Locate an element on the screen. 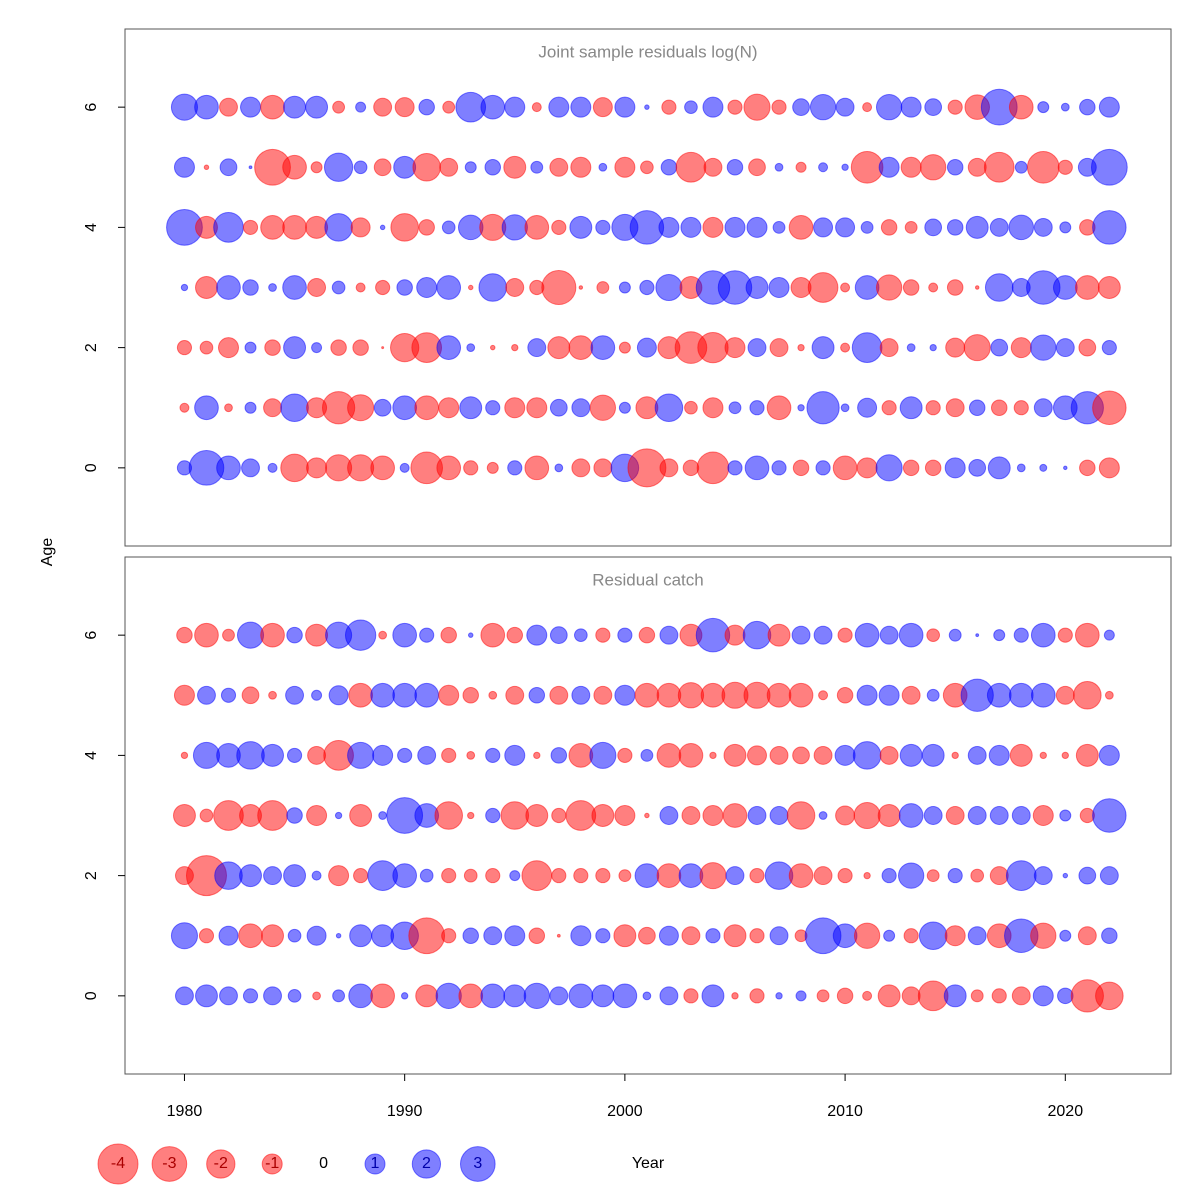 This screenshot has height=1200, width=1200. x-tick-label: 2010 is located at coordinates (845, 1111).